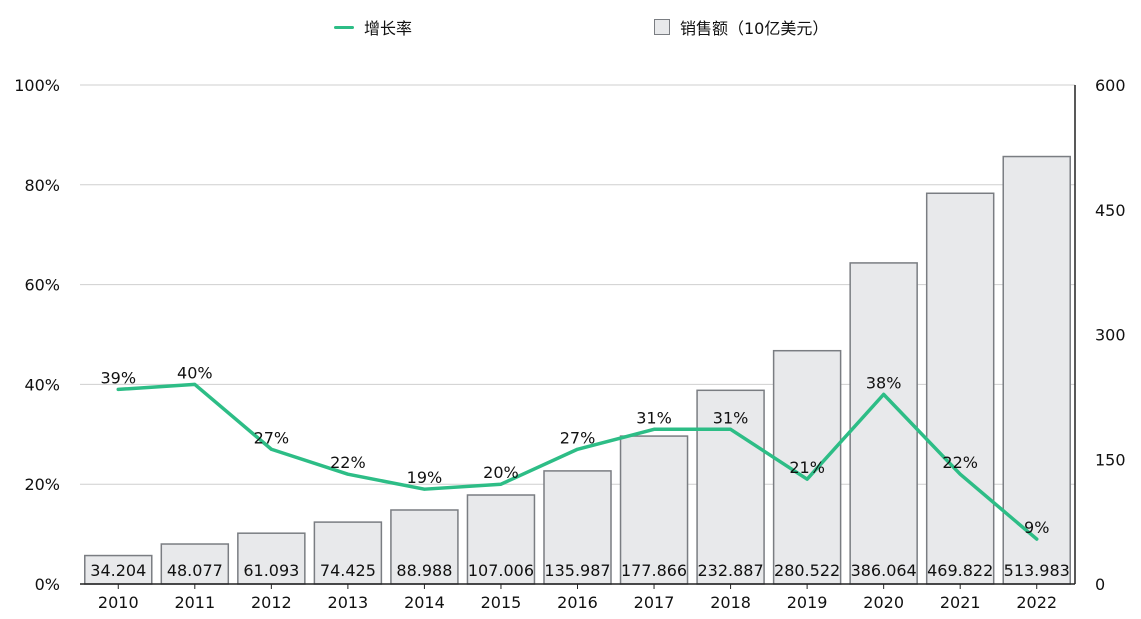 The width and height of the screenshot is (1141, 619). I want to click on y-left-tick-label: 100%, so click(37, 85).